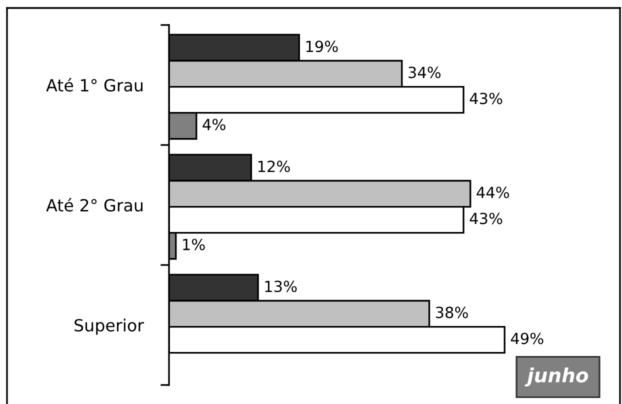 Image resolution: width=622 pixels, height=404 pixels. I want to click on data-label: 4%, so click(214, 124).